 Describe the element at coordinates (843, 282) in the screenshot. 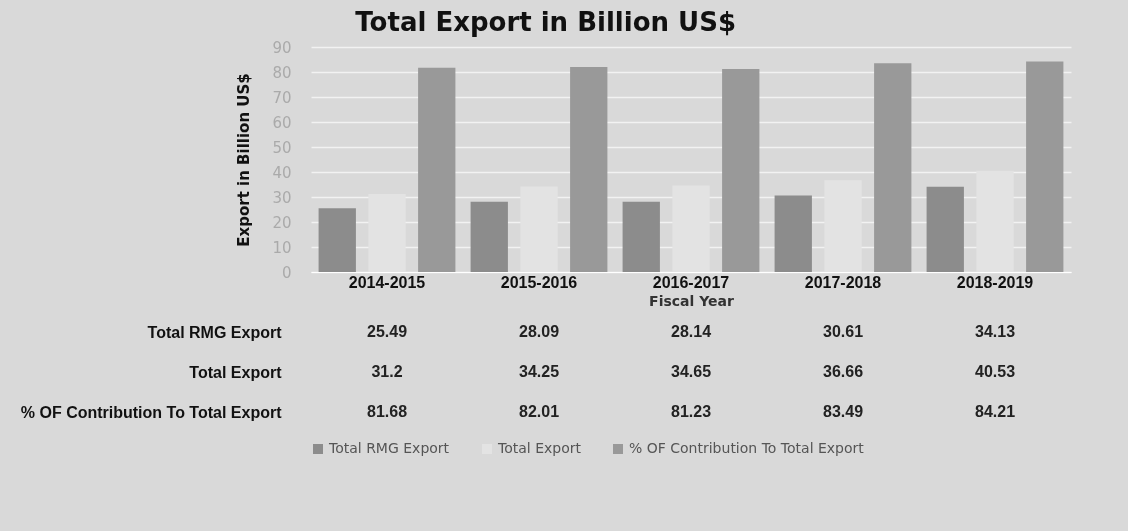

I see `x-tick-label: 2017-2018` at that location.